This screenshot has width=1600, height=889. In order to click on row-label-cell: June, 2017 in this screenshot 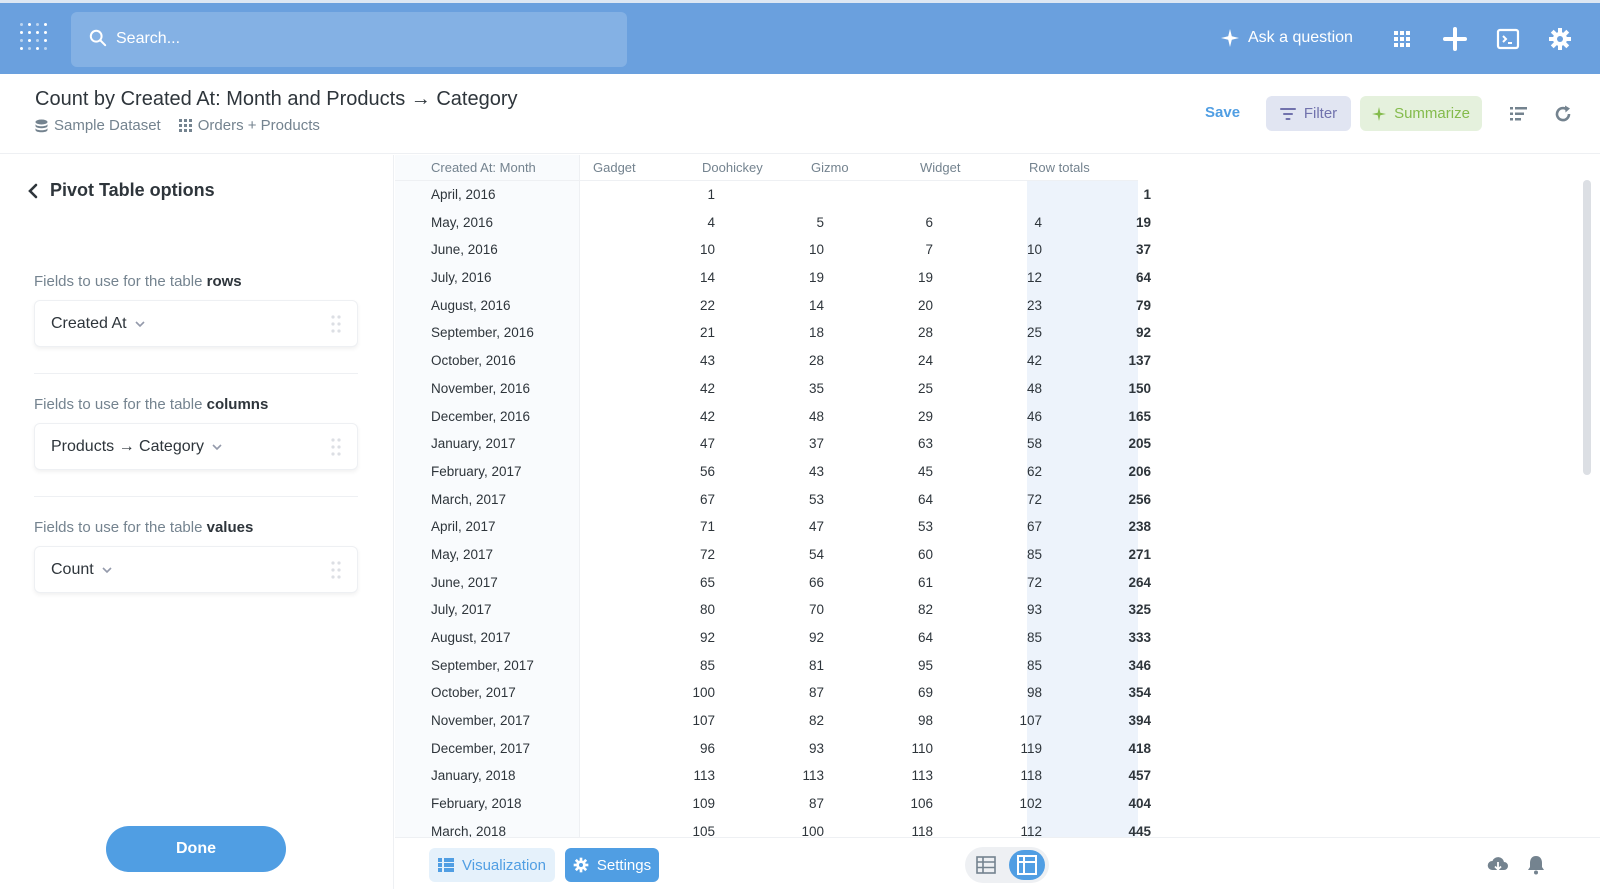, I will do `click(464, 582)`.